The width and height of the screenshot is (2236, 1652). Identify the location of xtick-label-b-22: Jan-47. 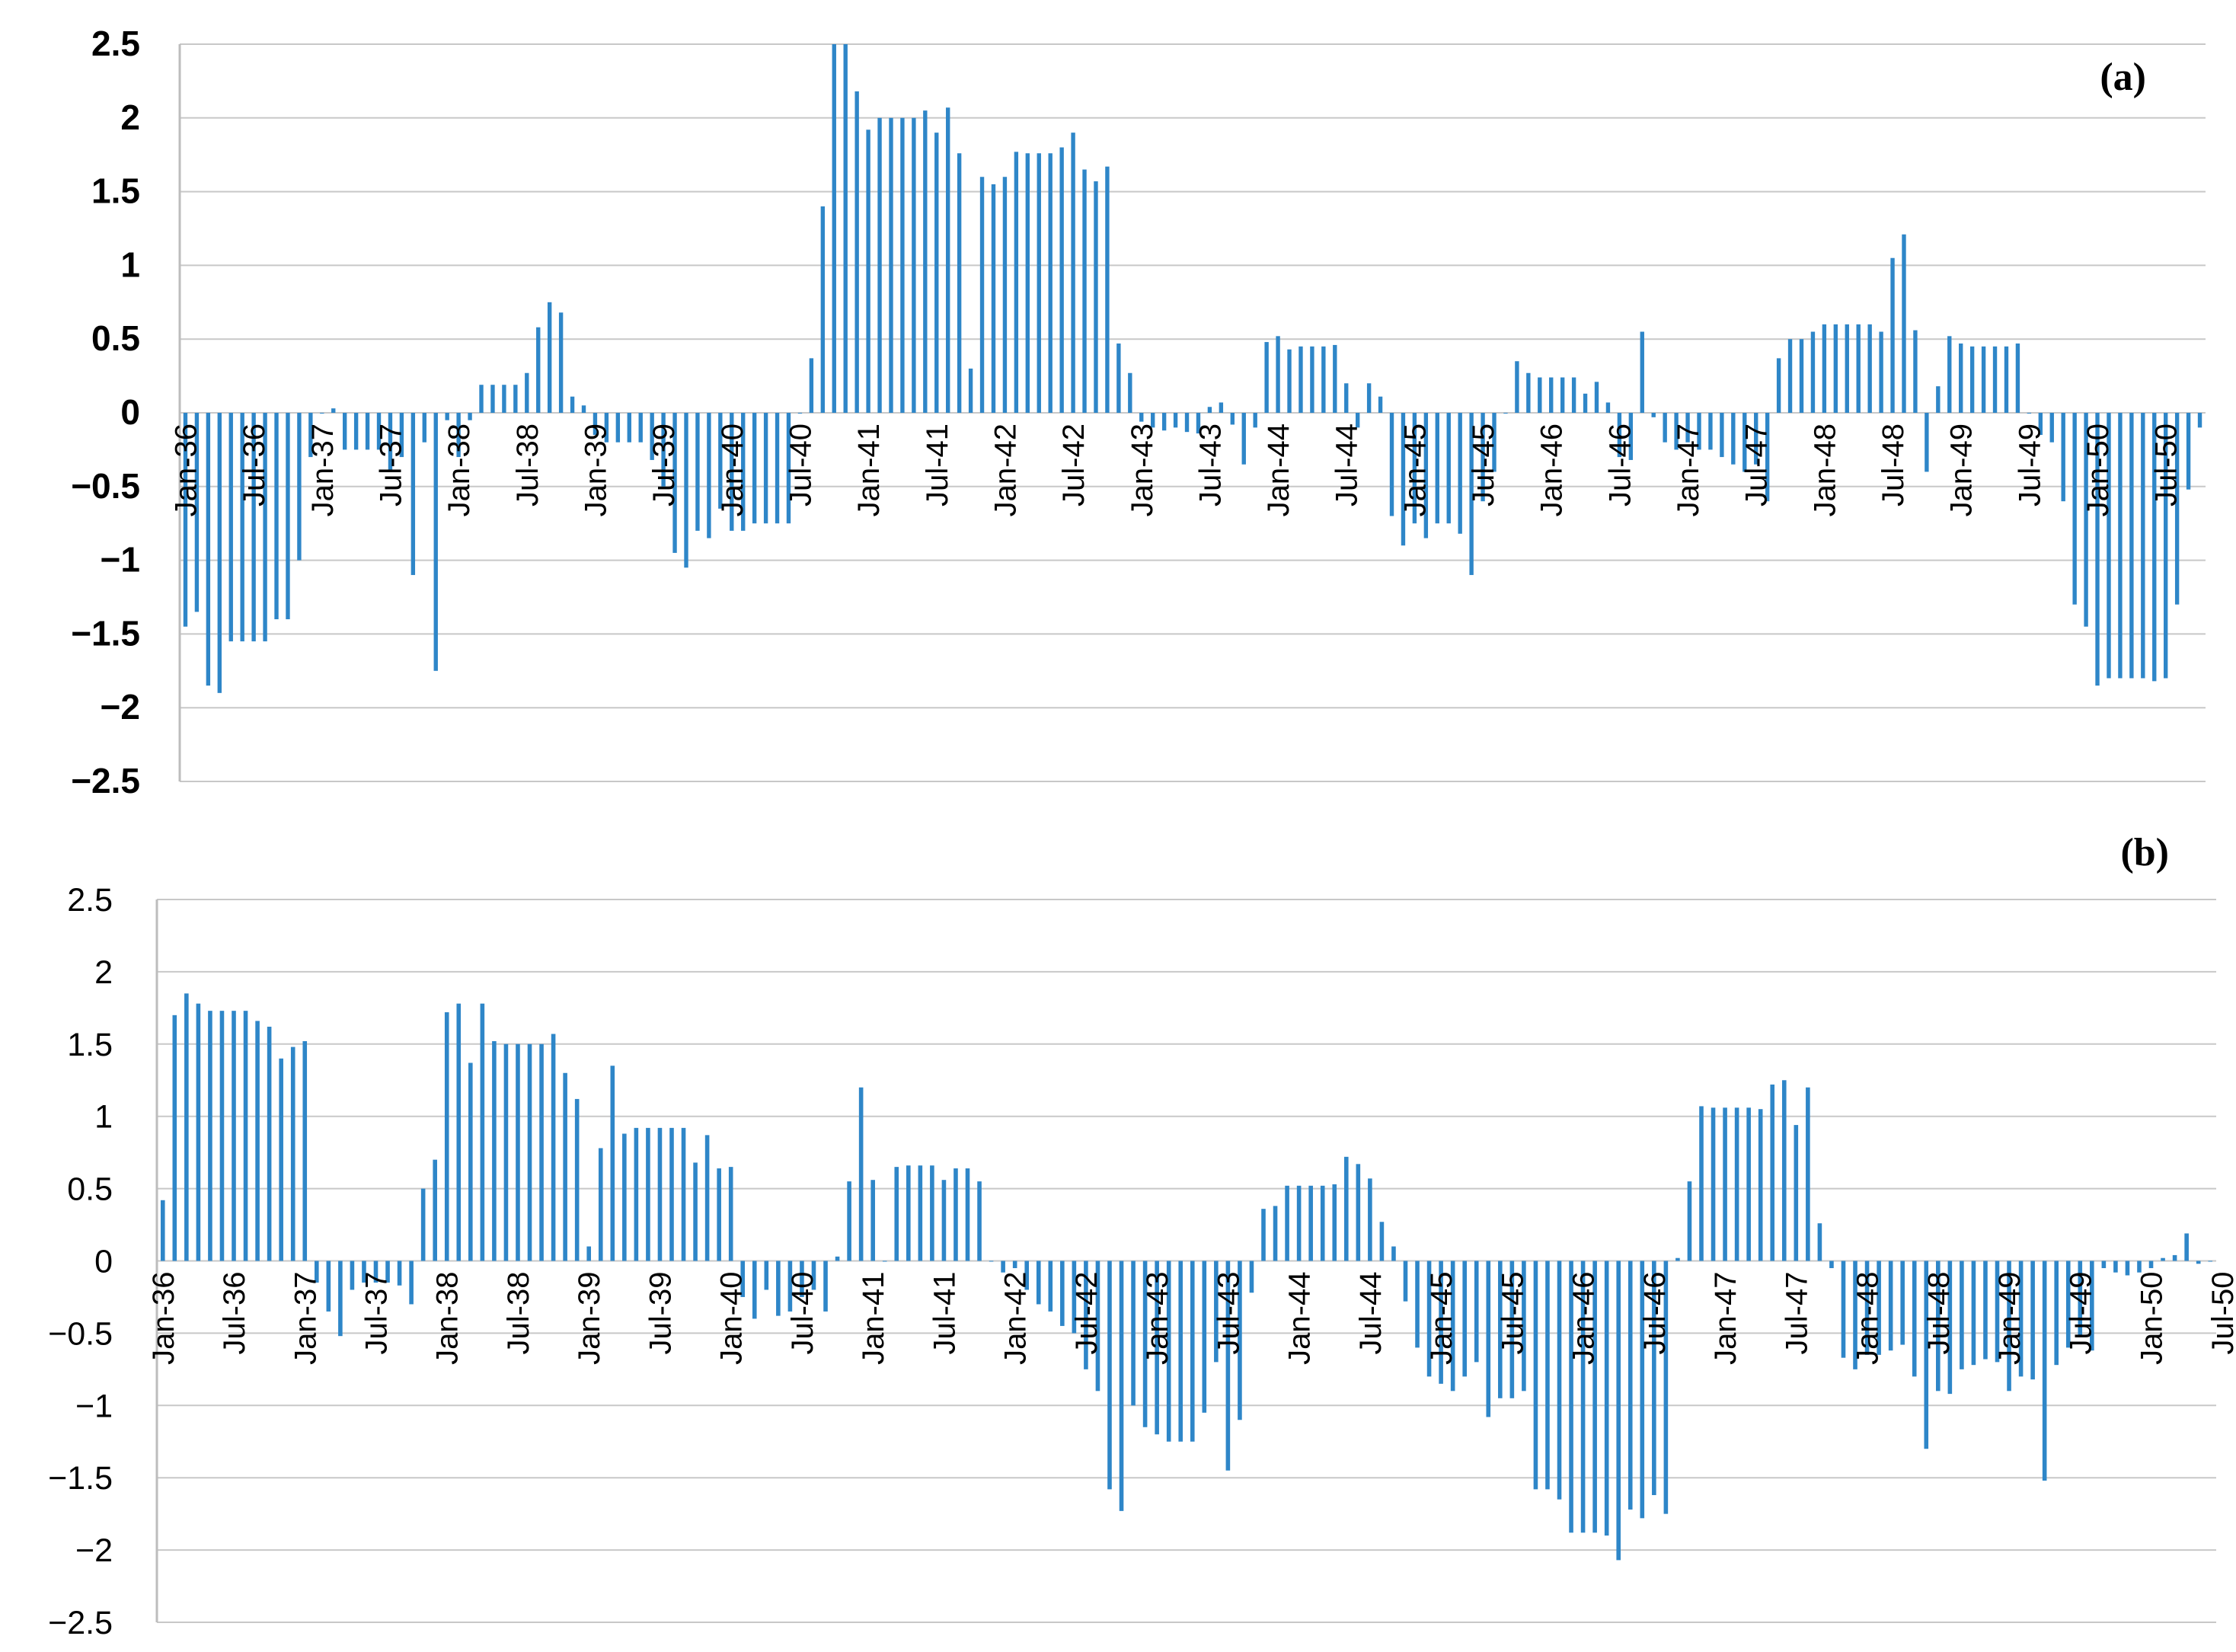
(1725, 1318).